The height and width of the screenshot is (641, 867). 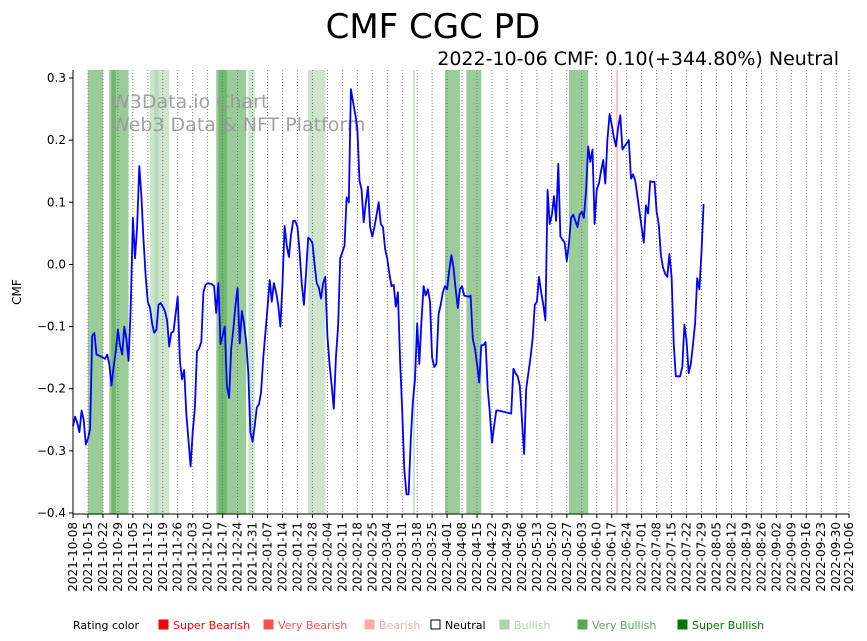 I want to click on x-tick-label: 2022-07-08, so click(x=657, y=557).